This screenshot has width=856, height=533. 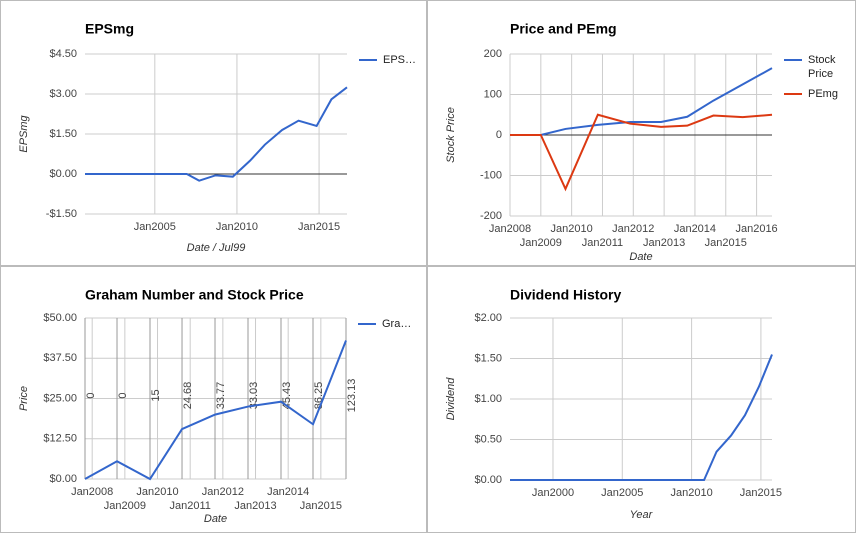 What do you see at coordinates (60, 318) in the screenshot?
I see `y-tick-label: $50.00` at bounding box center [60, 318].